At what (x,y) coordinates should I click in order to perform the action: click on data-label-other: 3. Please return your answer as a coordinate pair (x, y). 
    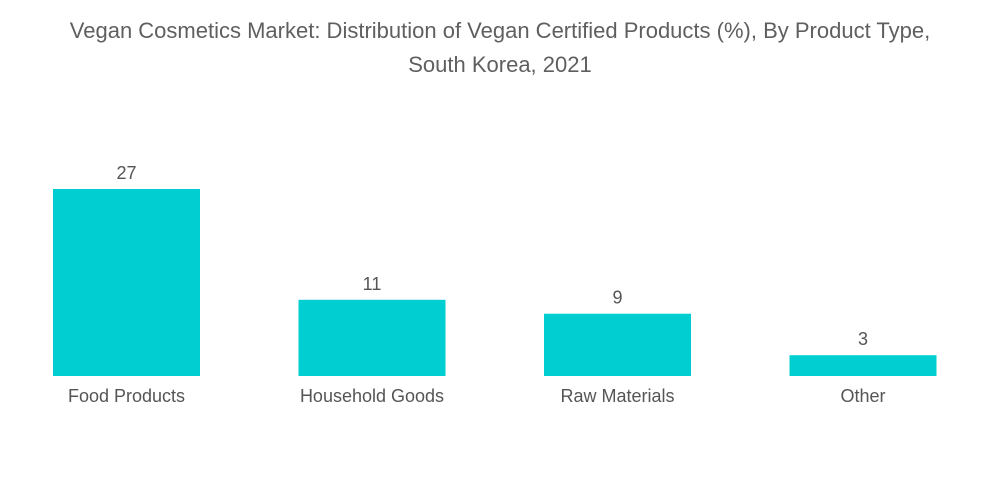
    Looking at the image, I should click on (863, 339).